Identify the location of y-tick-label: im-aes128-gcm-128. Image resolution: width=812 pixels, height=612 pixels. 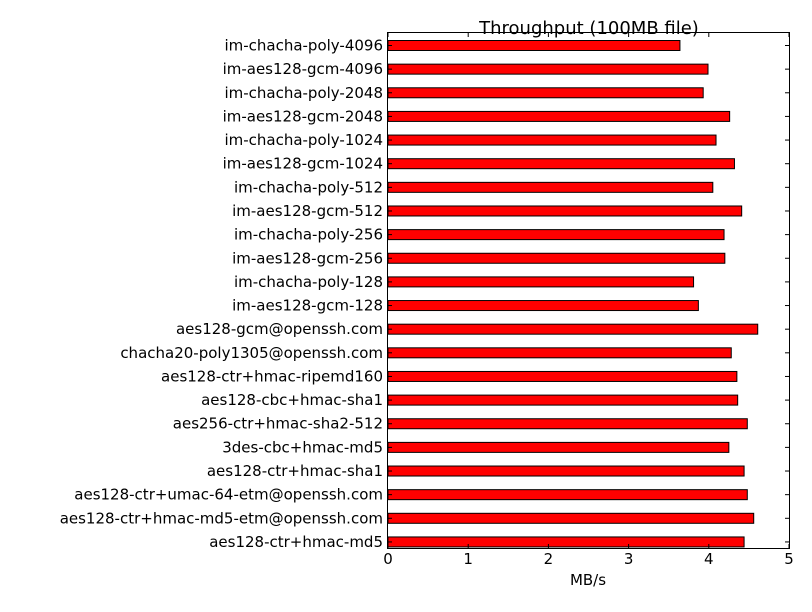
(307, 306).